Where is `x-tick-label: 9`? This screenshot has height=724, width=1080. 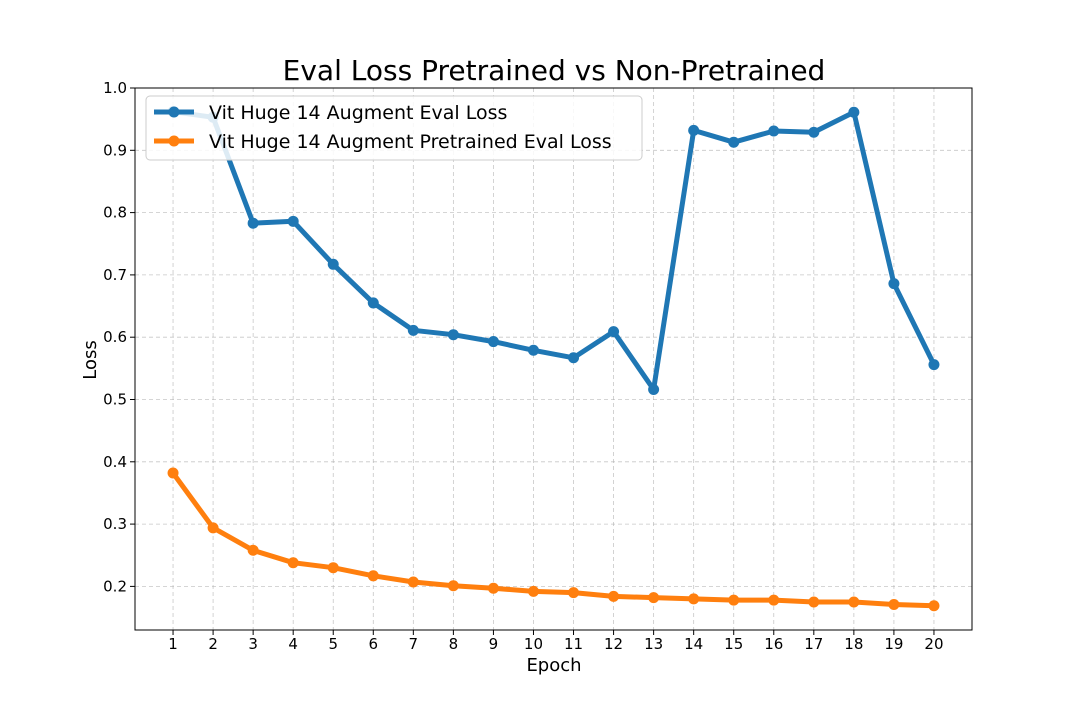
x-tick-label: 9 is located at coordinates (494, 644).